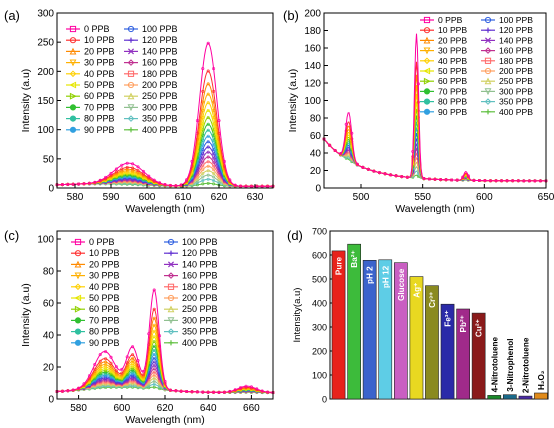  Describe the element at coordinates (316, 154) in the screenshot. I see `y-tick-label: 40` at that location.